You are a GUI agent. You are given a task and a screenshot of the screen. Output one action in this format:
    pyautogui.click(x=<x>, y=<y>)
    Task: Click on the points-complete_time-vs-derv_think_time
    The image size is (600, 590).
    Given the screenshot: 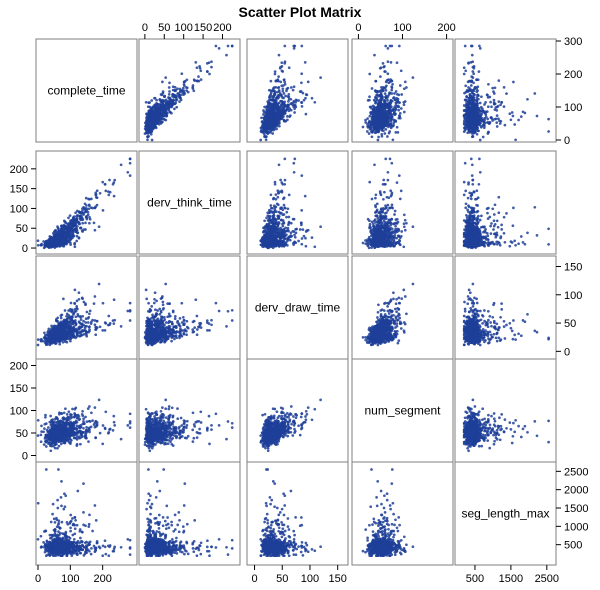 What is the action you would take?
    pyautogui.click(x=188, y=93)
    